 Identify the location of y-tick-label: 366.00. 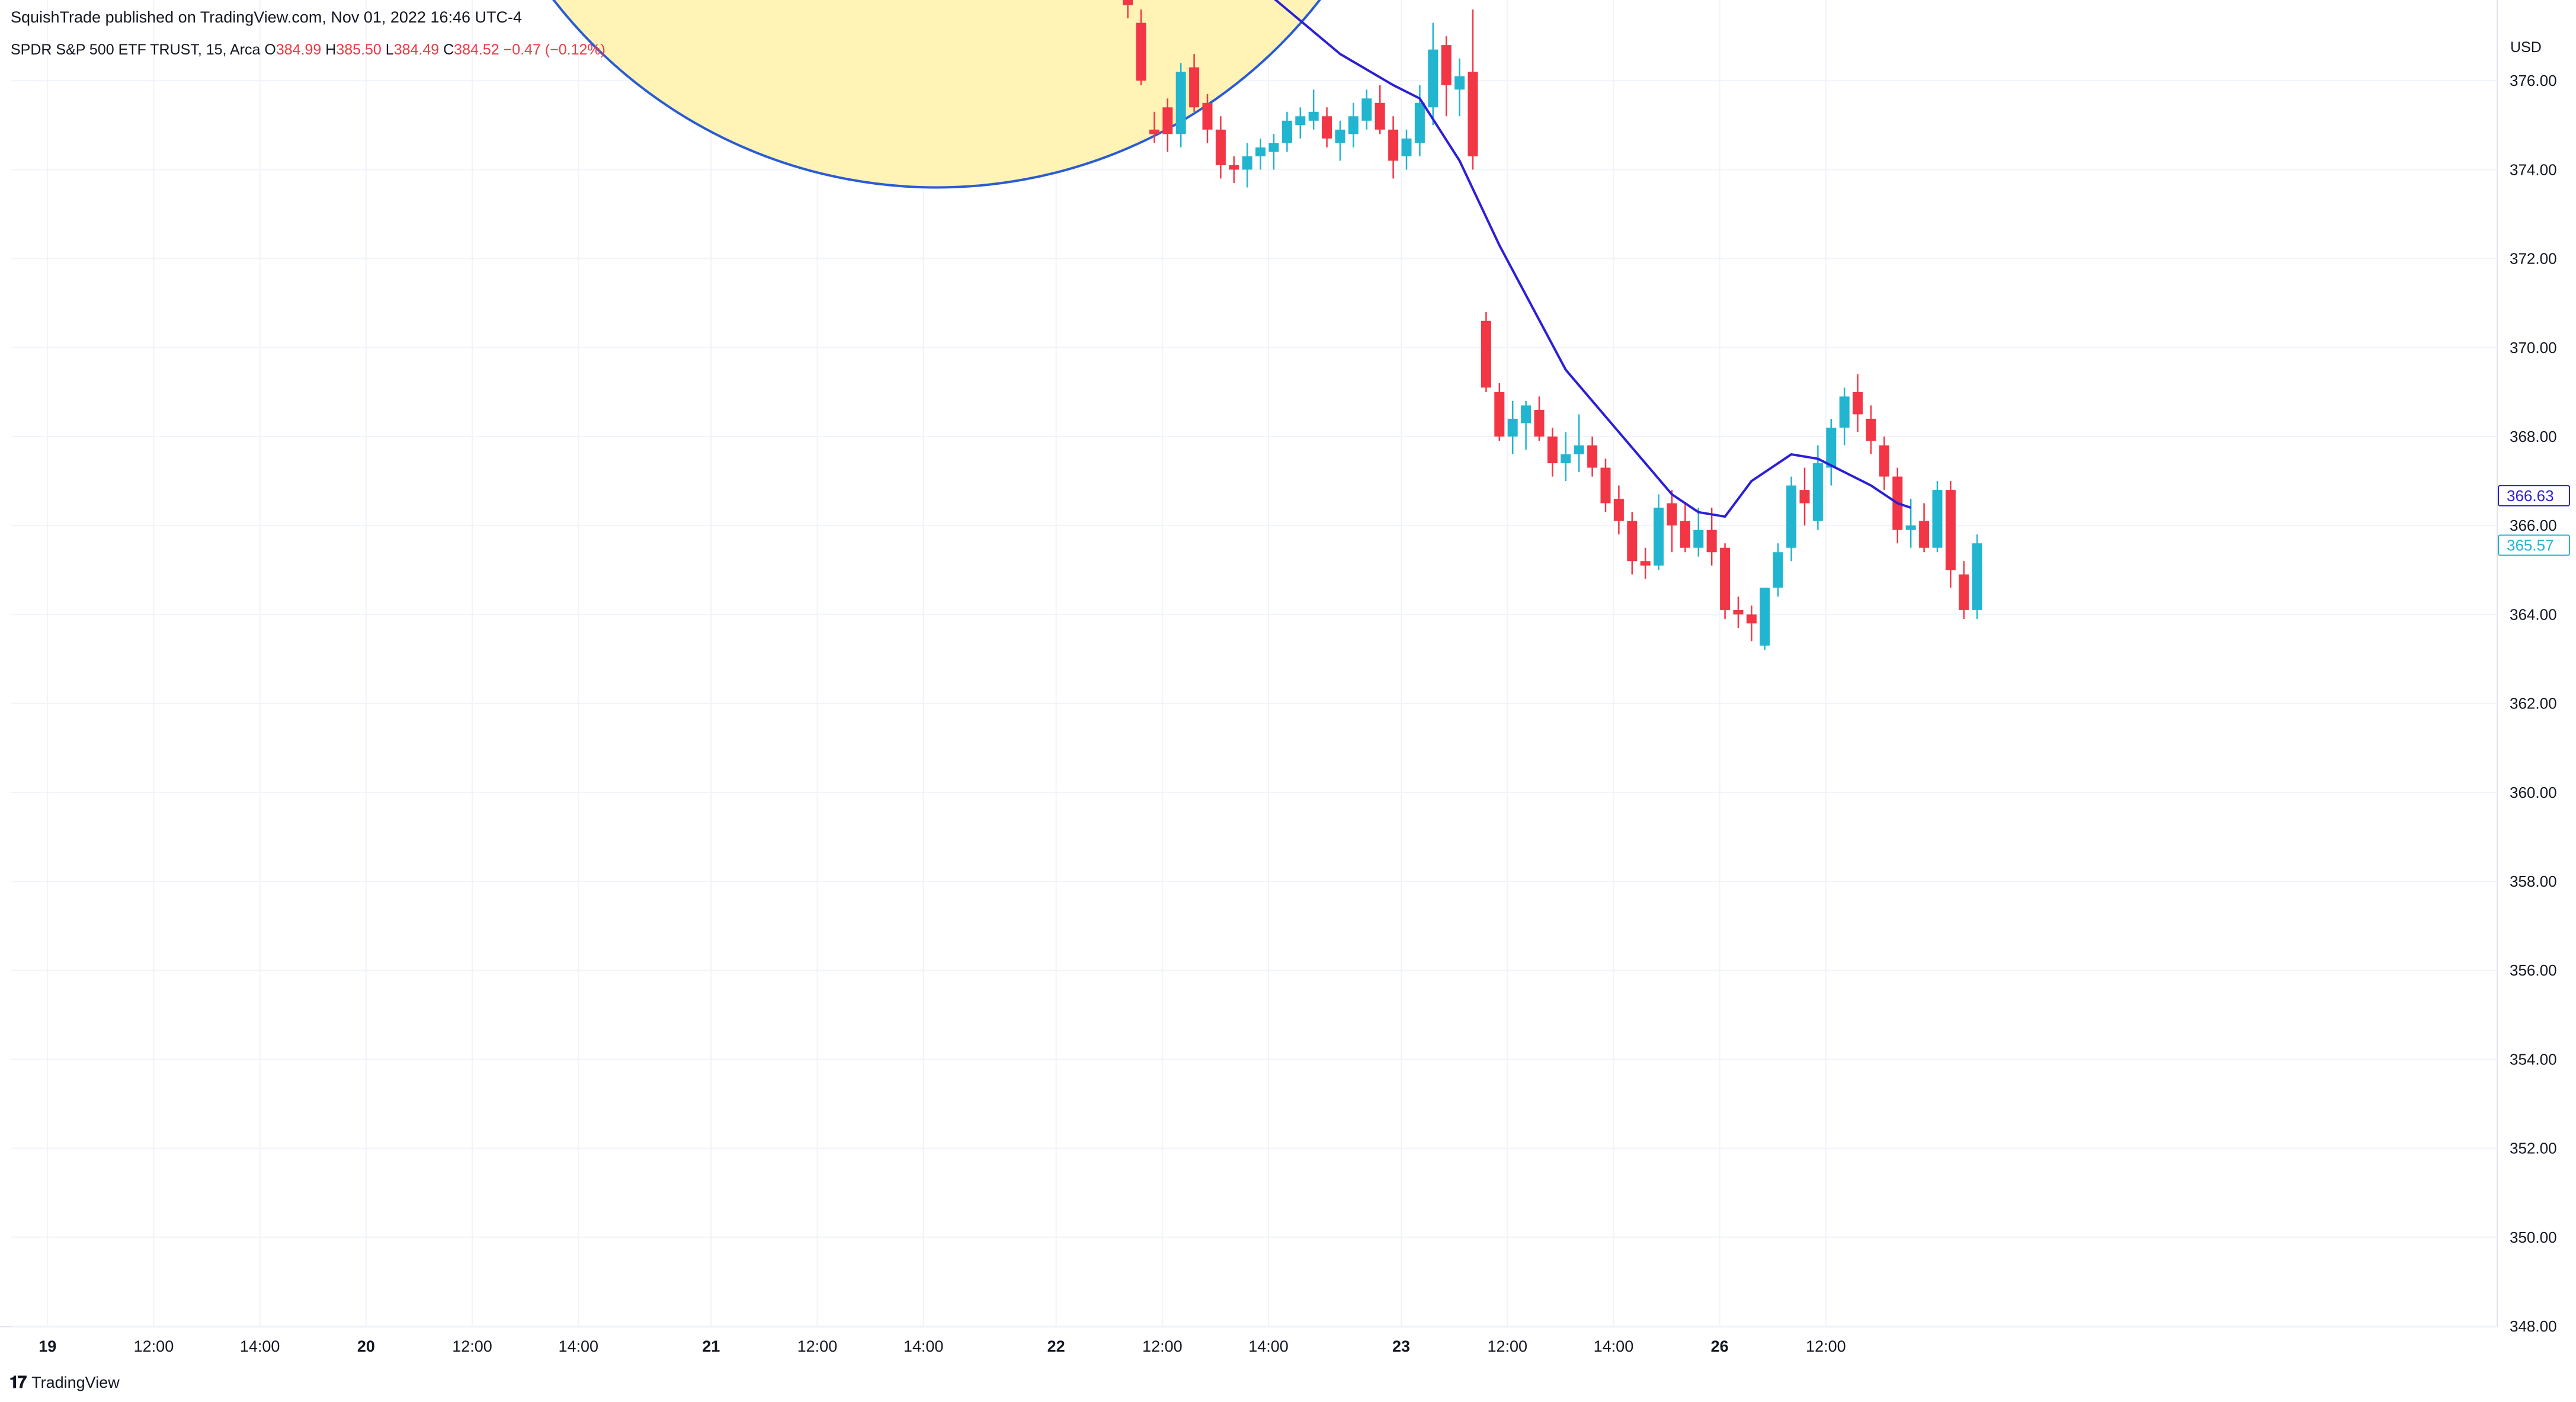
(2533, 525).